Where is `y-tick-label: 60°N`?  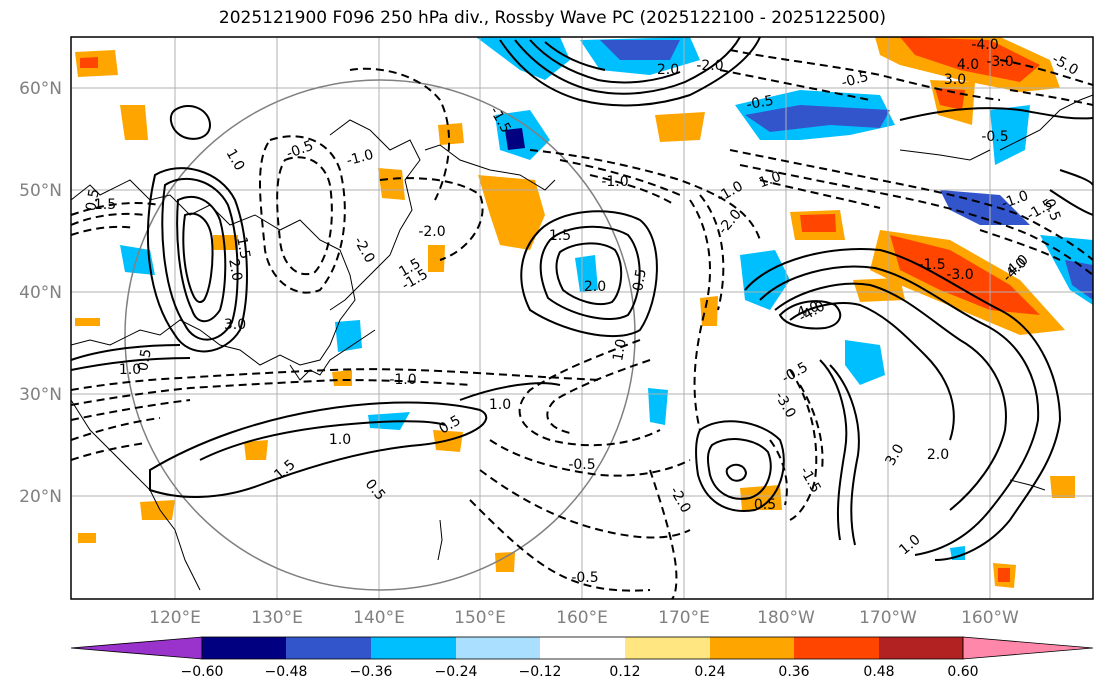 y-tick-label: 60°N is located at coordinates (40, 89).